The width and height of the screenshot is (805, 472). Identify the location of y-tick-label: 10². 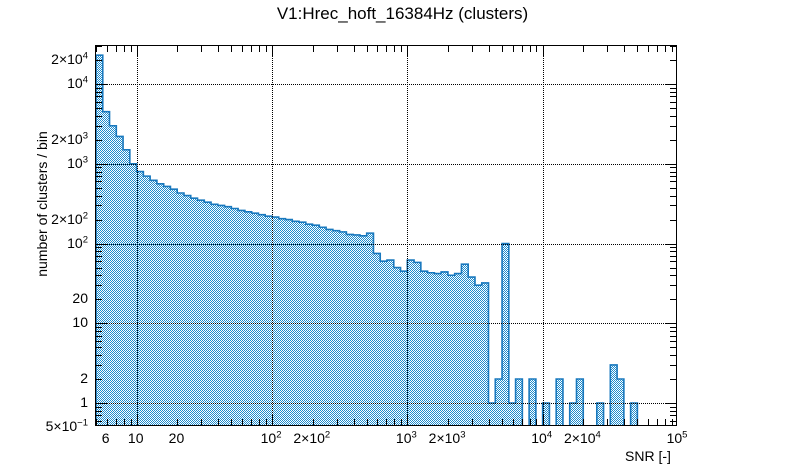
(77, 242).